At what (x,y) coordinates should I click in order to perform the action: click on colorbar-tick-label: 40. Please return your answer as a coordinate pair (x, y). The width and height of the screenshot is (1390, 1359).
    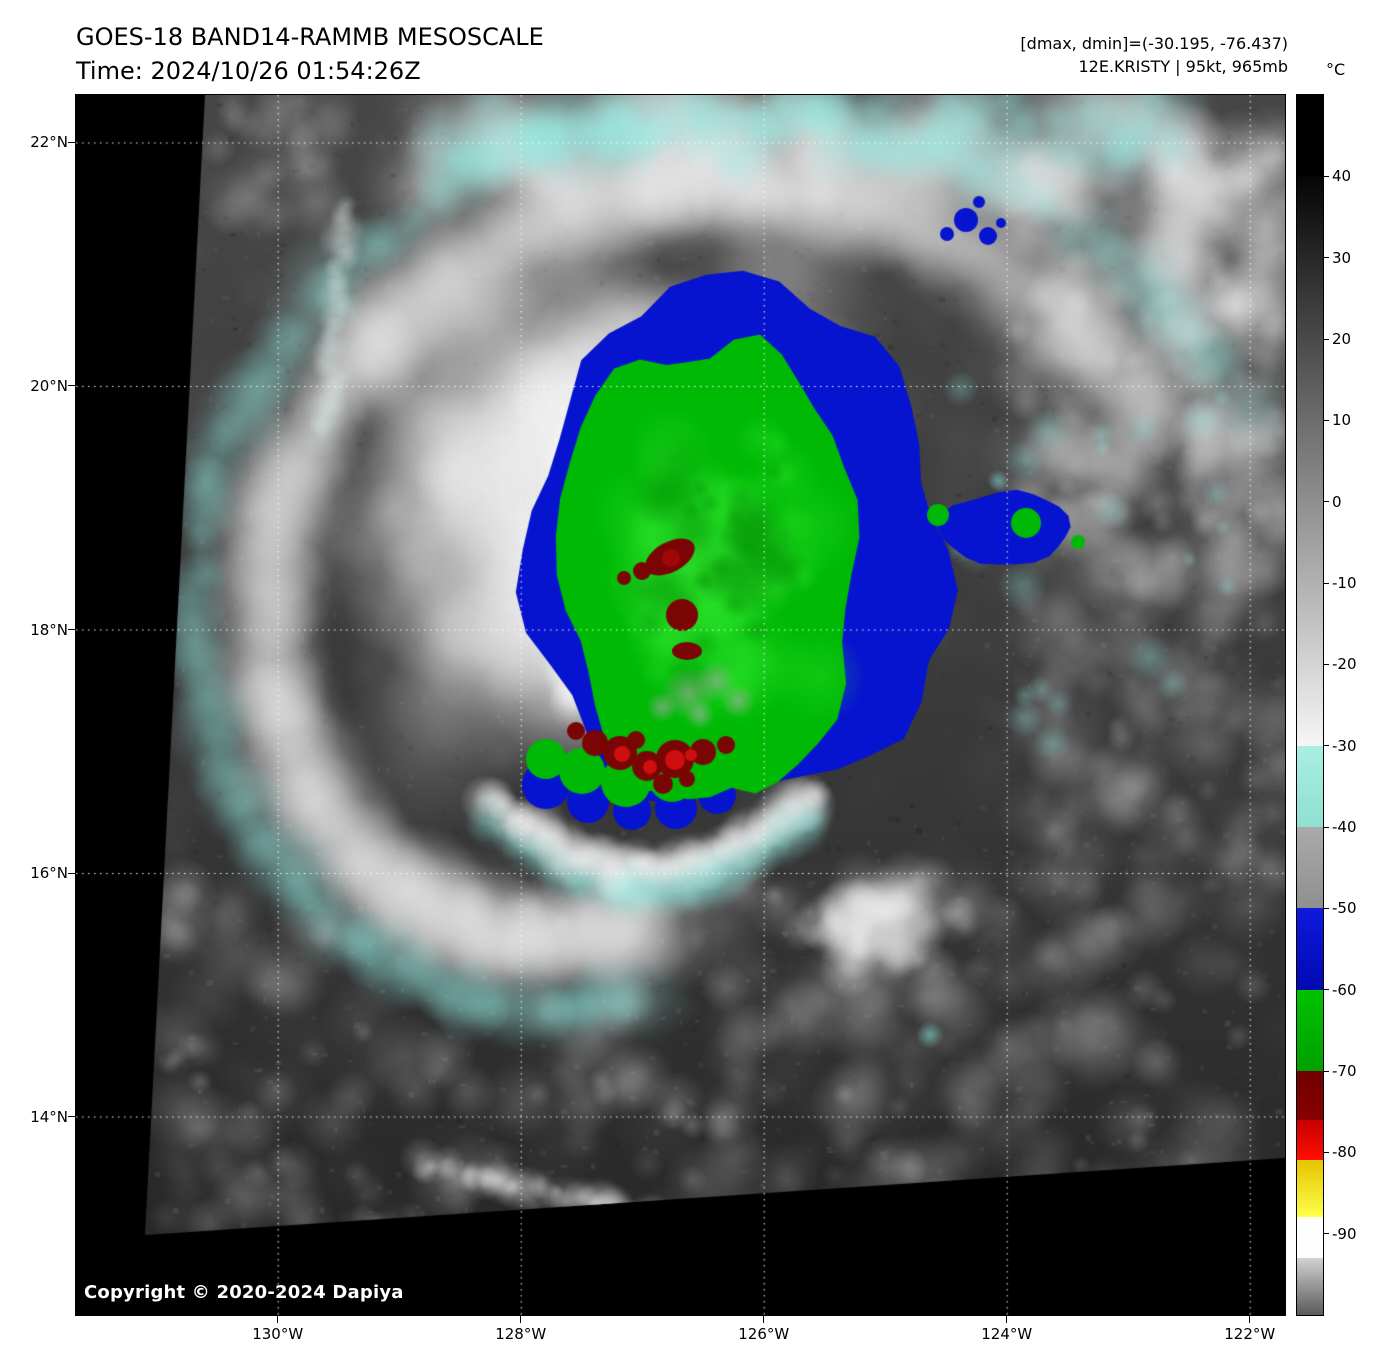
    Looking at the image, I should click on (1342, 176).